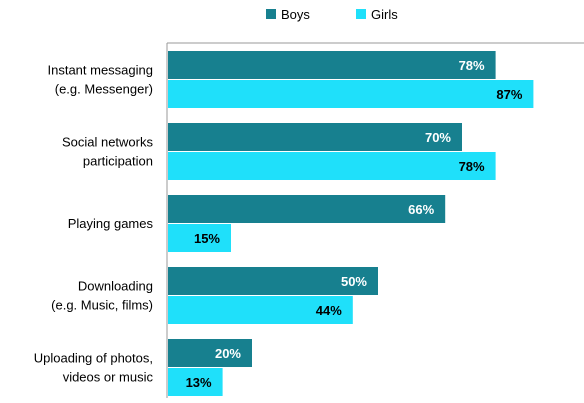  I want to click on data-label-boys: 20%, so click(228, 353).